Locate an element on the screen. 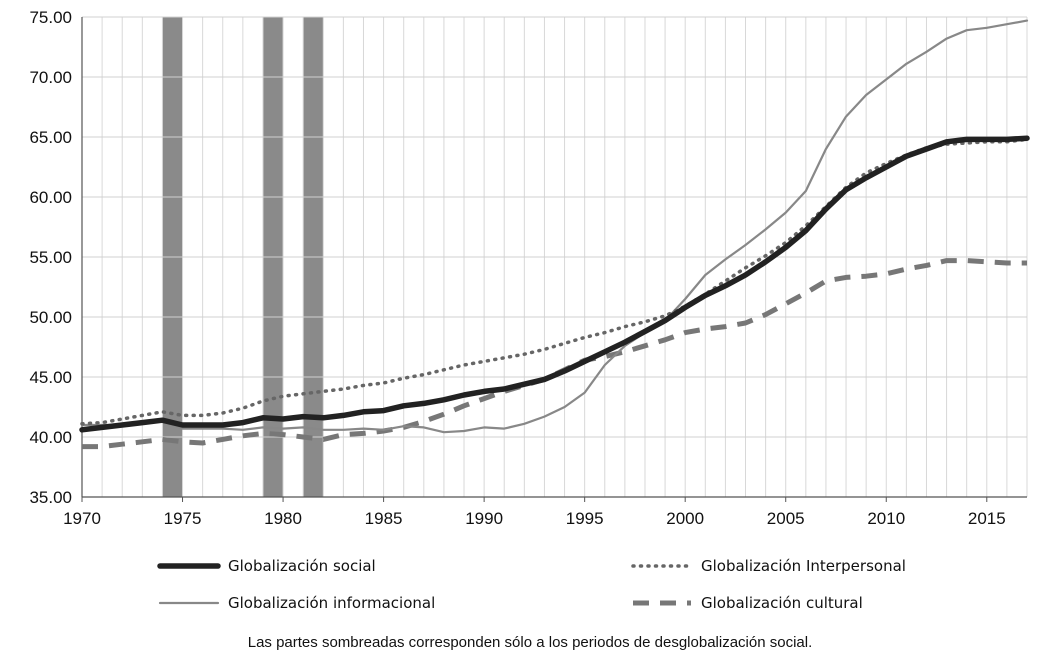  x-tick-label: 2015 is located at coordinates (987, 518).